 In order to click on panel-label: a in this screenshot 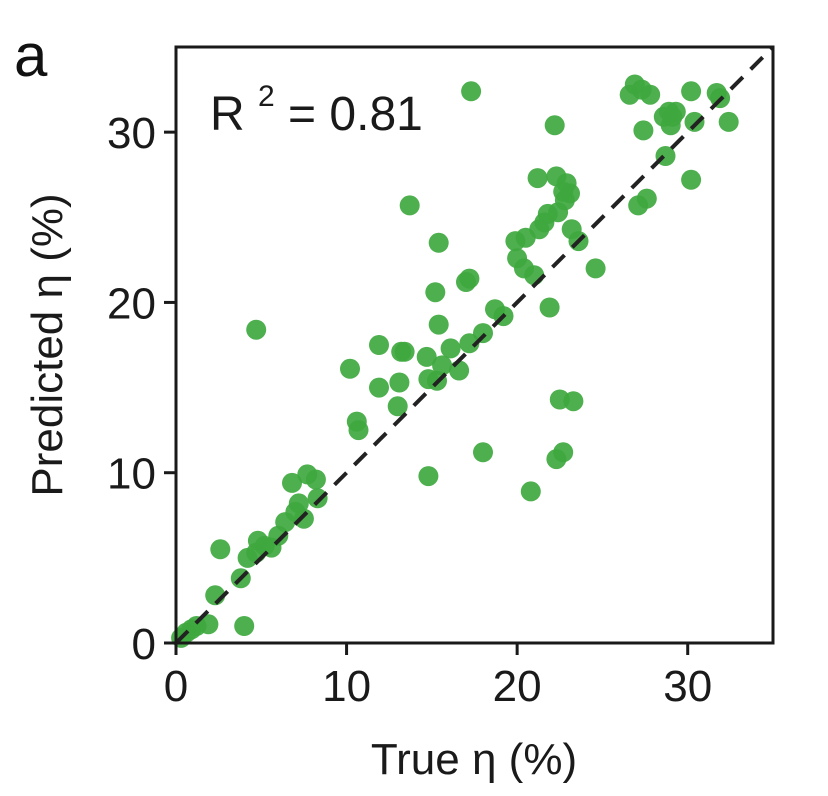, I will do `click(31, 55)`.